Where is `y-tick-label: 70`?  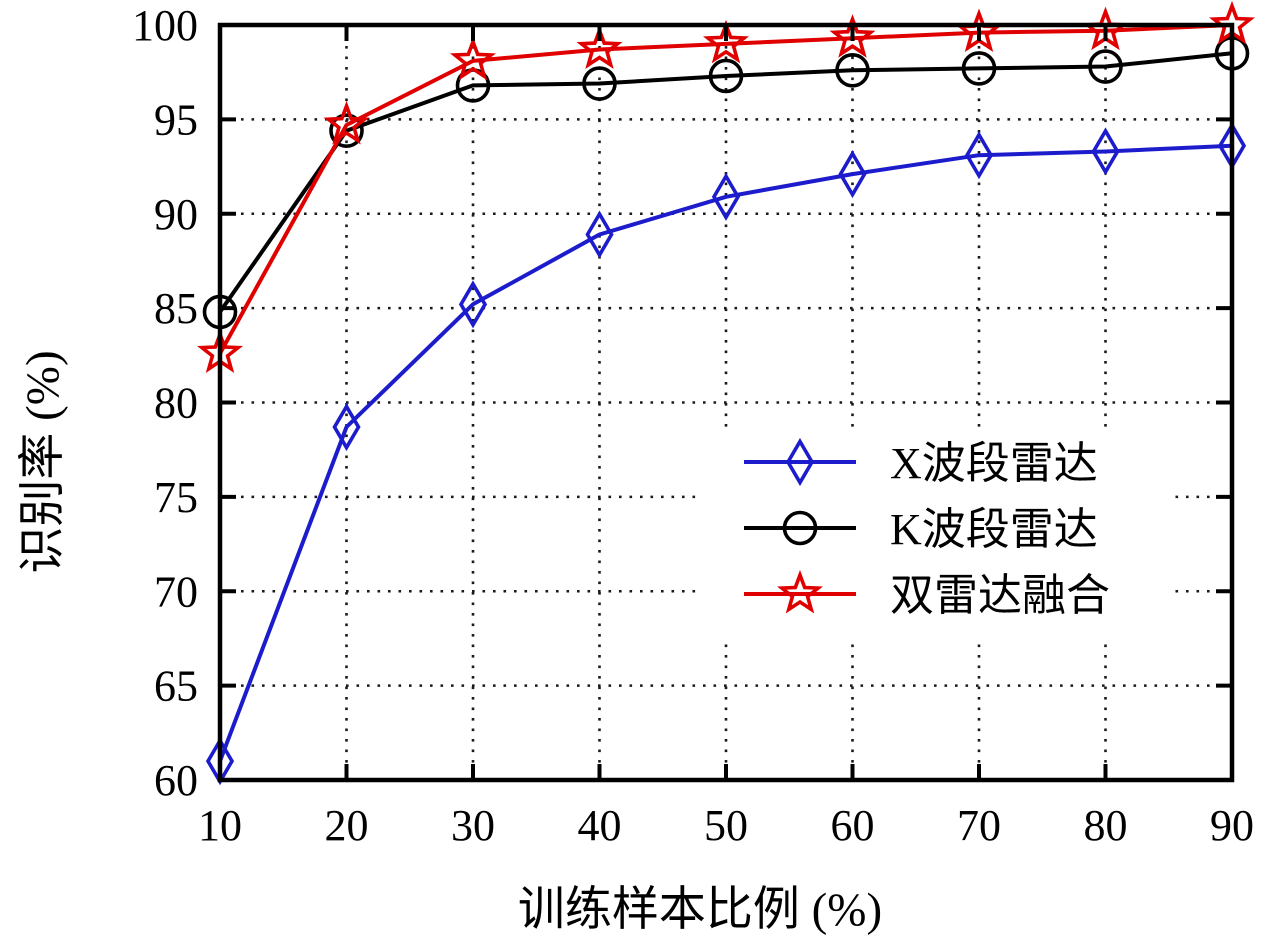
y-tick-label: 70 is located at coordinates (176, 591).